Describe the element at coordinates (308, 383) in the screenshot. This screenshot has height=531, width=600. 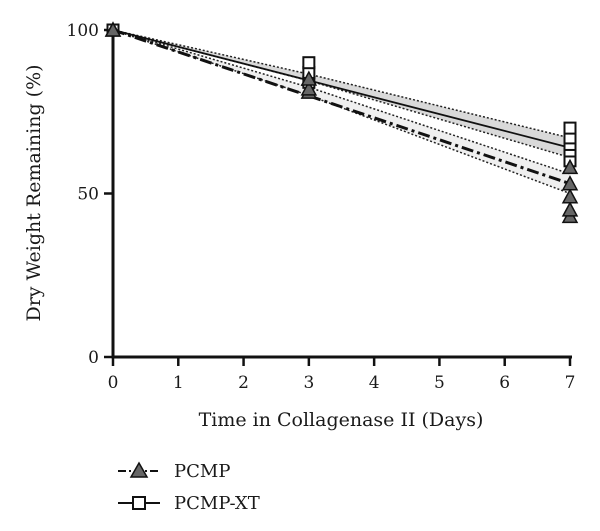
I see `x-tick-label-3: 3` at that location.